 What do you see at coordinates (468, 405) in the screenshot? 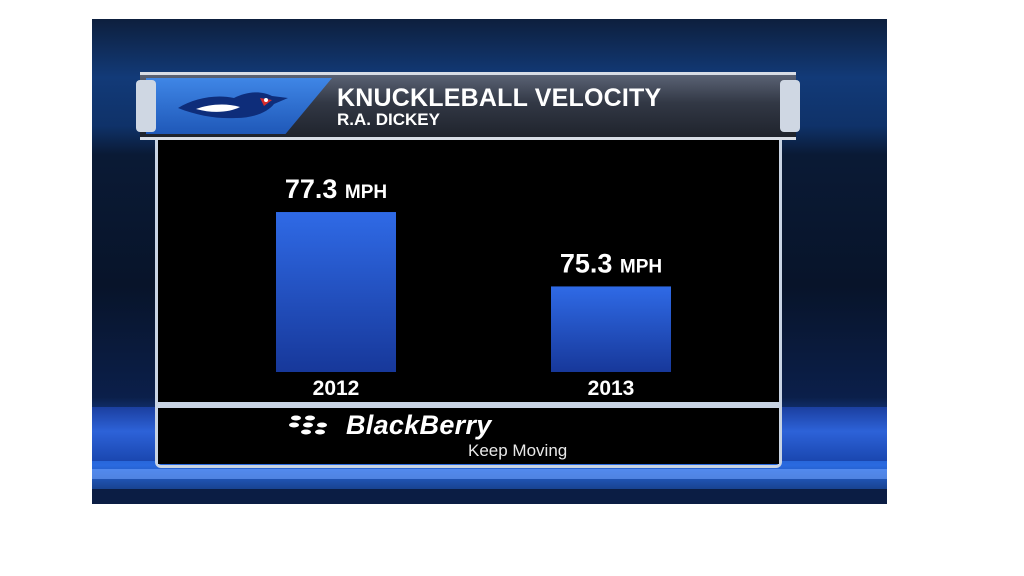
I see `panel-divider` at bounding box center [468, 405].